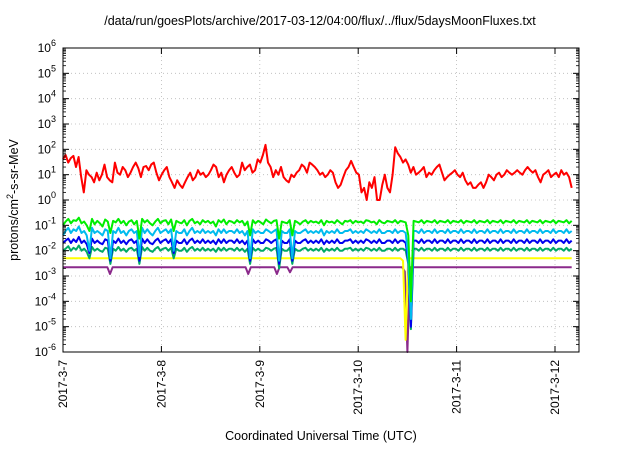 The width and height of the screenshot is (640, 453). Describe the element at coordinates (260, 384) in the screenshot. I see `x-tick-label: 2017-3-9` at that location.